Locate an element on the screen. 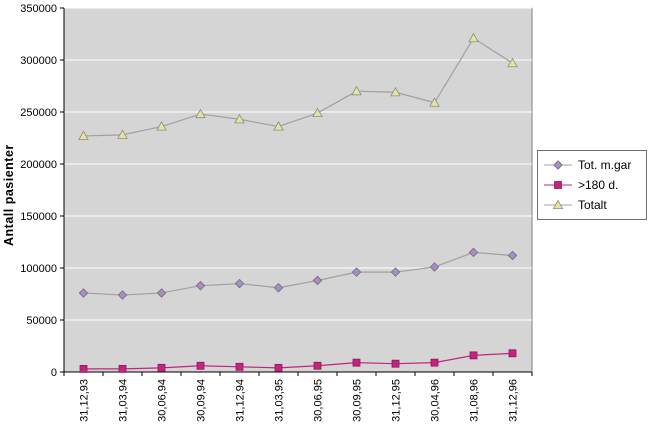  legend-item: Totalt is located at coordinates (592, 205).